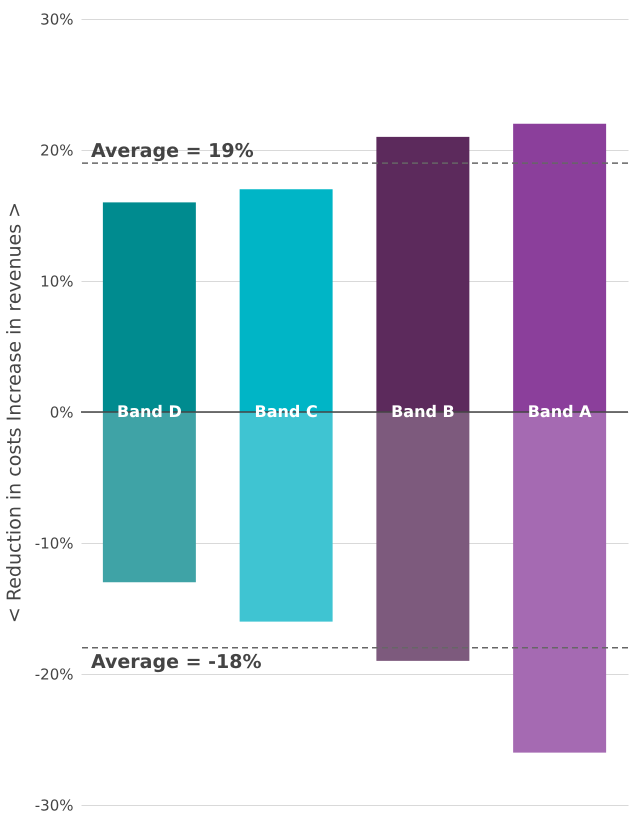 The width and height of the screenshot is (629, 821). I want to click on x-tick-label: Band D, so click(149, 411).